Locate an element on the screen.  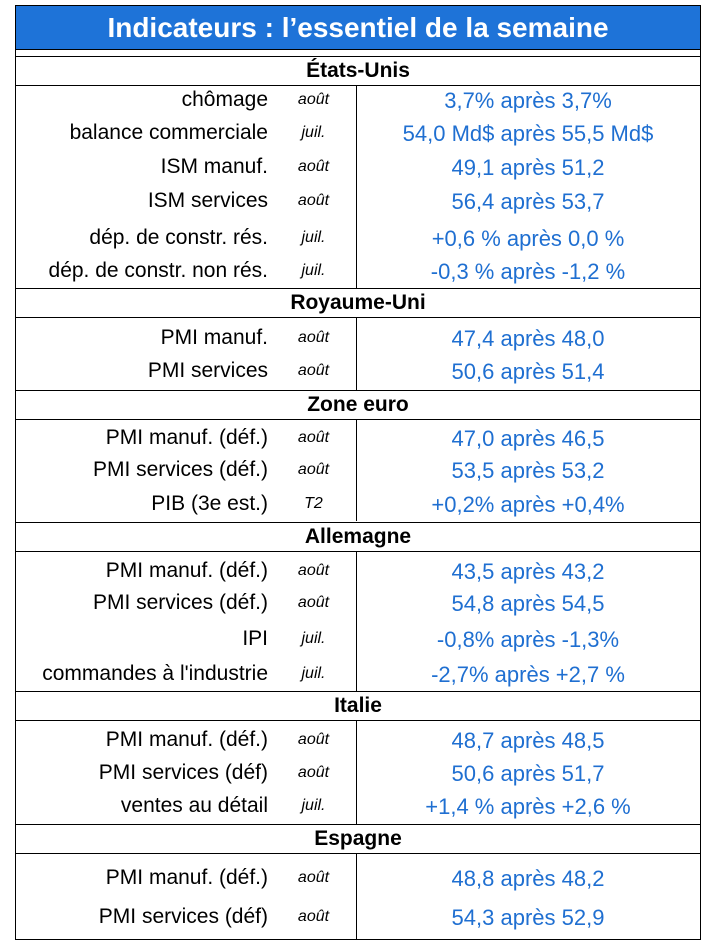
table-title: Indicateurs : l’essentiel de la semaine is located at coordinates (358, 28).